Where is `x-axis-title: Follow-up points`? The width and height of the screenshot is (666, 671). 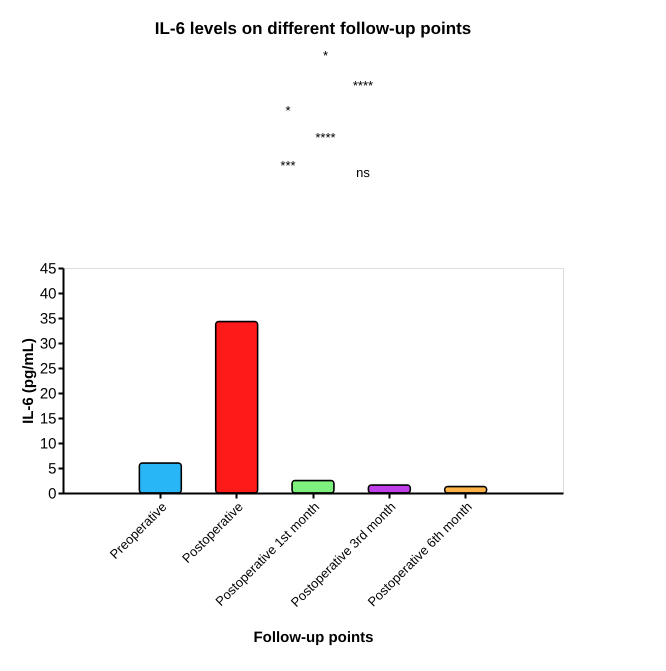 x-axis-title: Follow-up points is located at coordinates (314, 637).